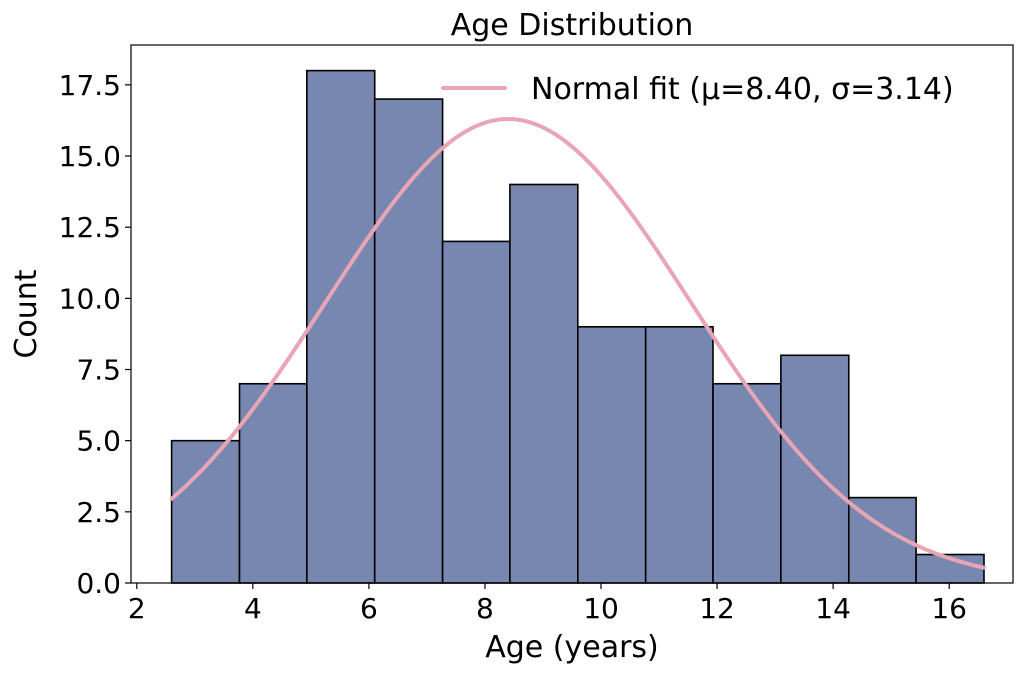  What do you see at coordinates (26, 313) in the screenshot?
I see `y-axis-label: Count` at bounding box center [26, 313].